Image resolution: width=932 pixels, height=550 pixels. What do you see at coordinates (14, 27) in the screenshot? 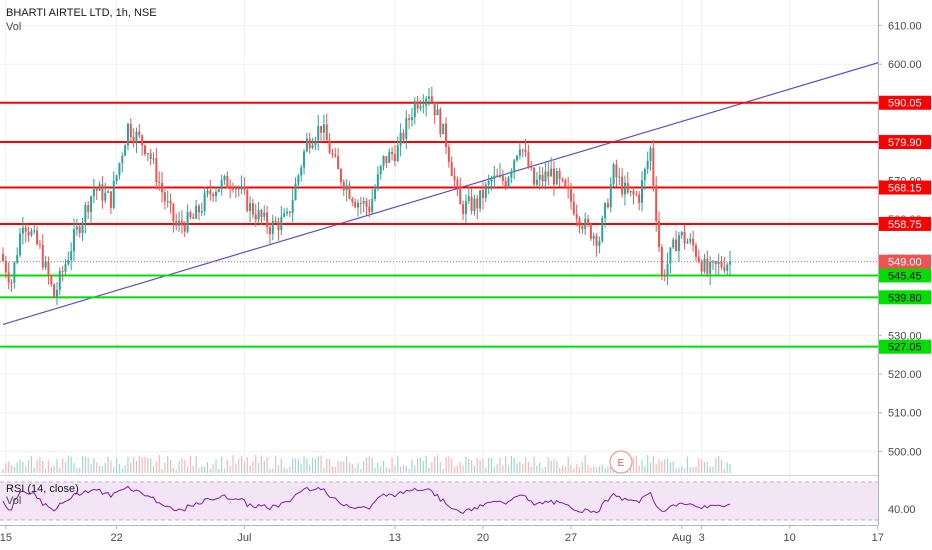
I see `volume-label: Vol` at bounding box center [14, 27].